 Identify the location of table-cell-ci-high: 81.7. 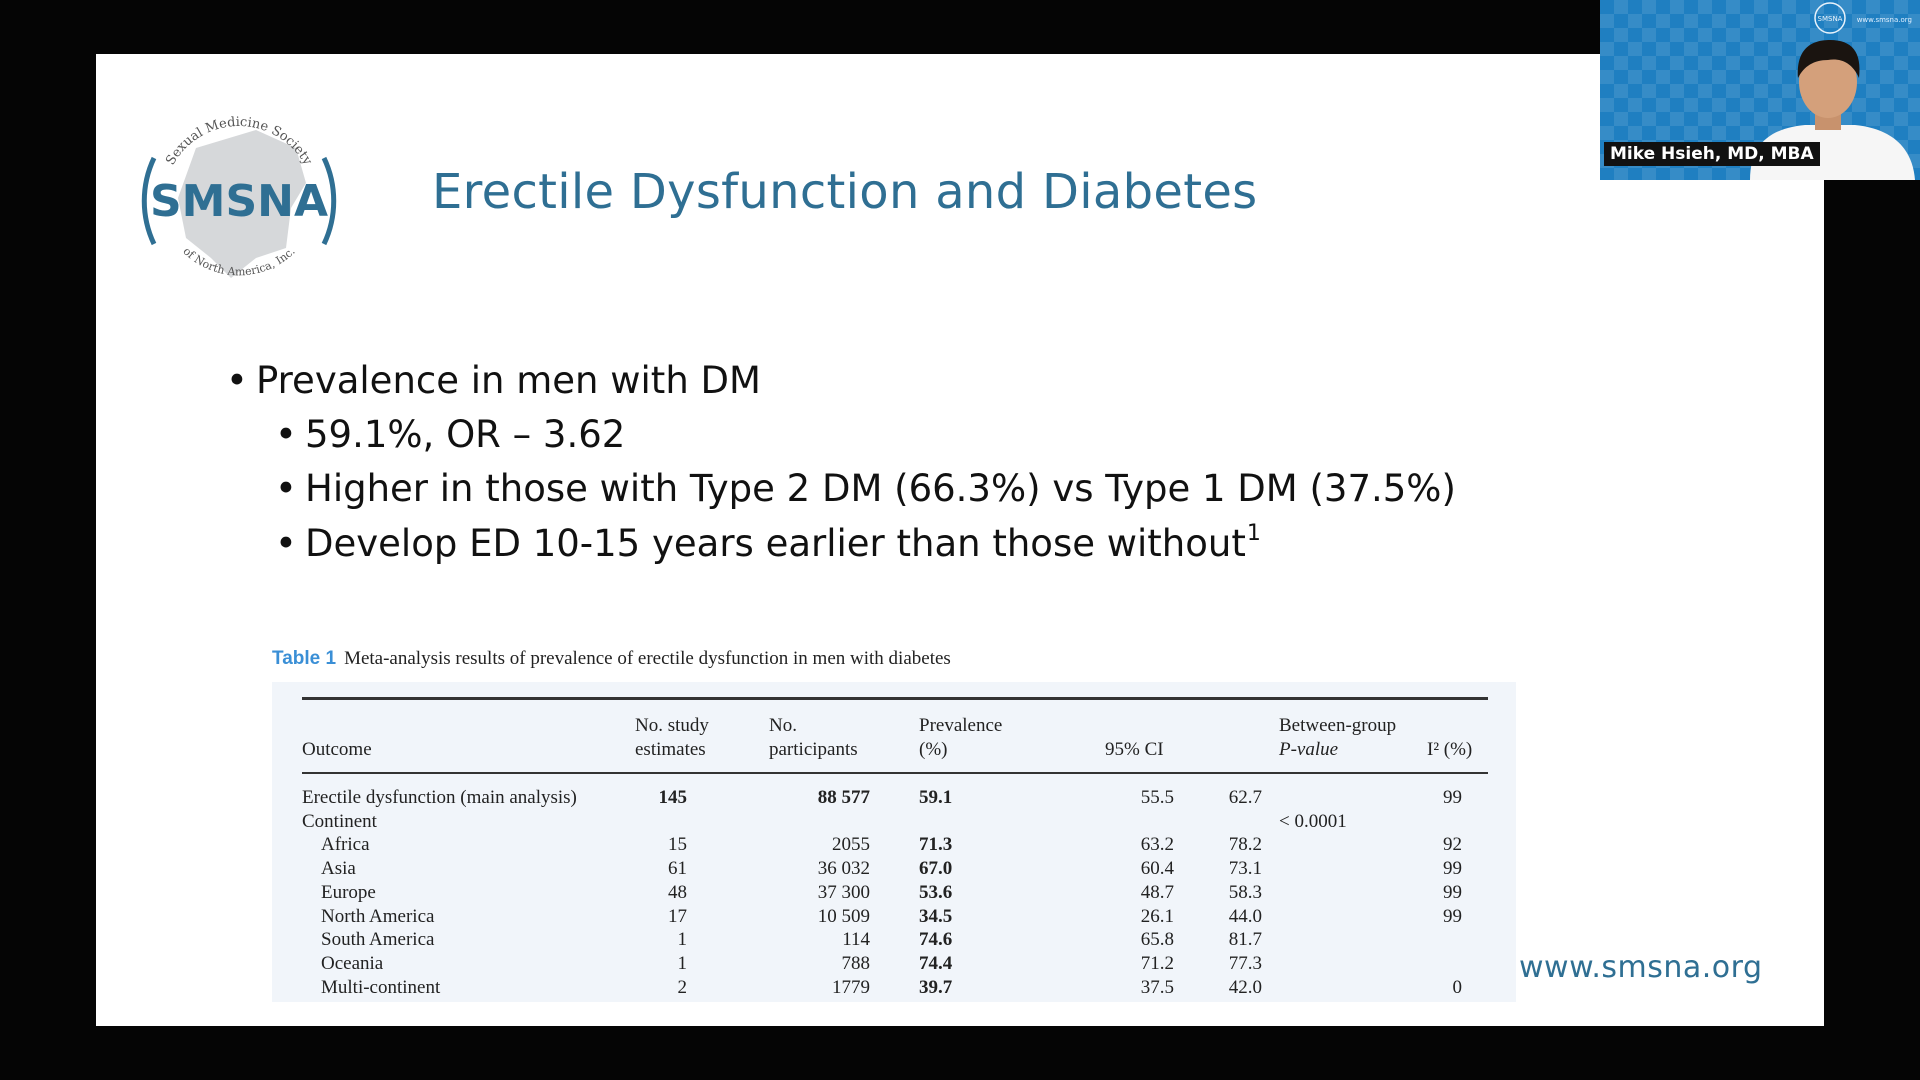
(1245, 940).